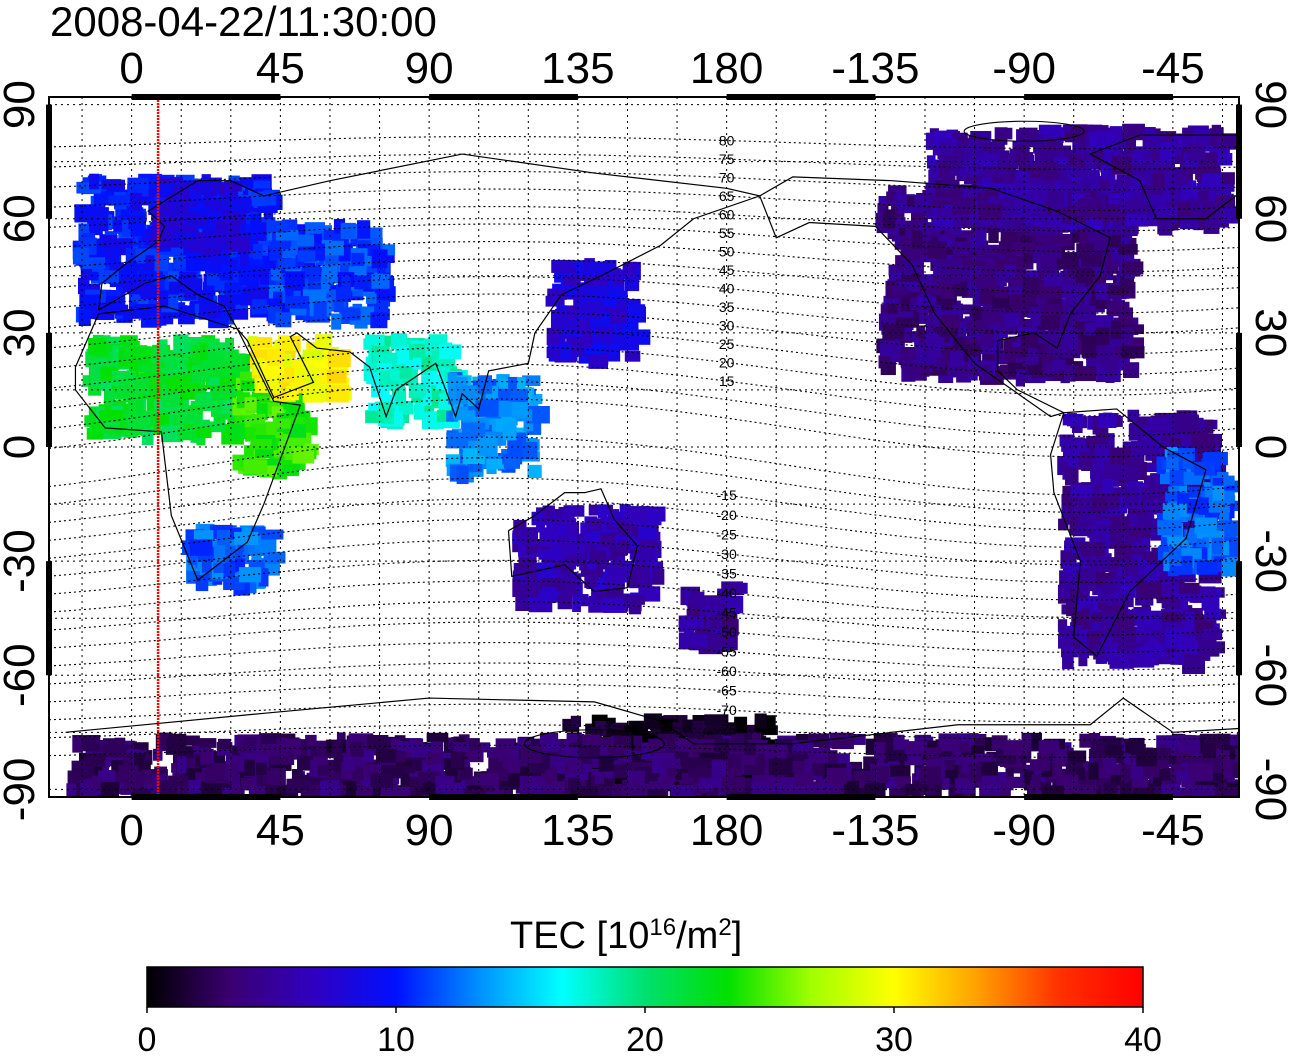  I want to click on top-lon-tick-label: 135, so click(577, 68).